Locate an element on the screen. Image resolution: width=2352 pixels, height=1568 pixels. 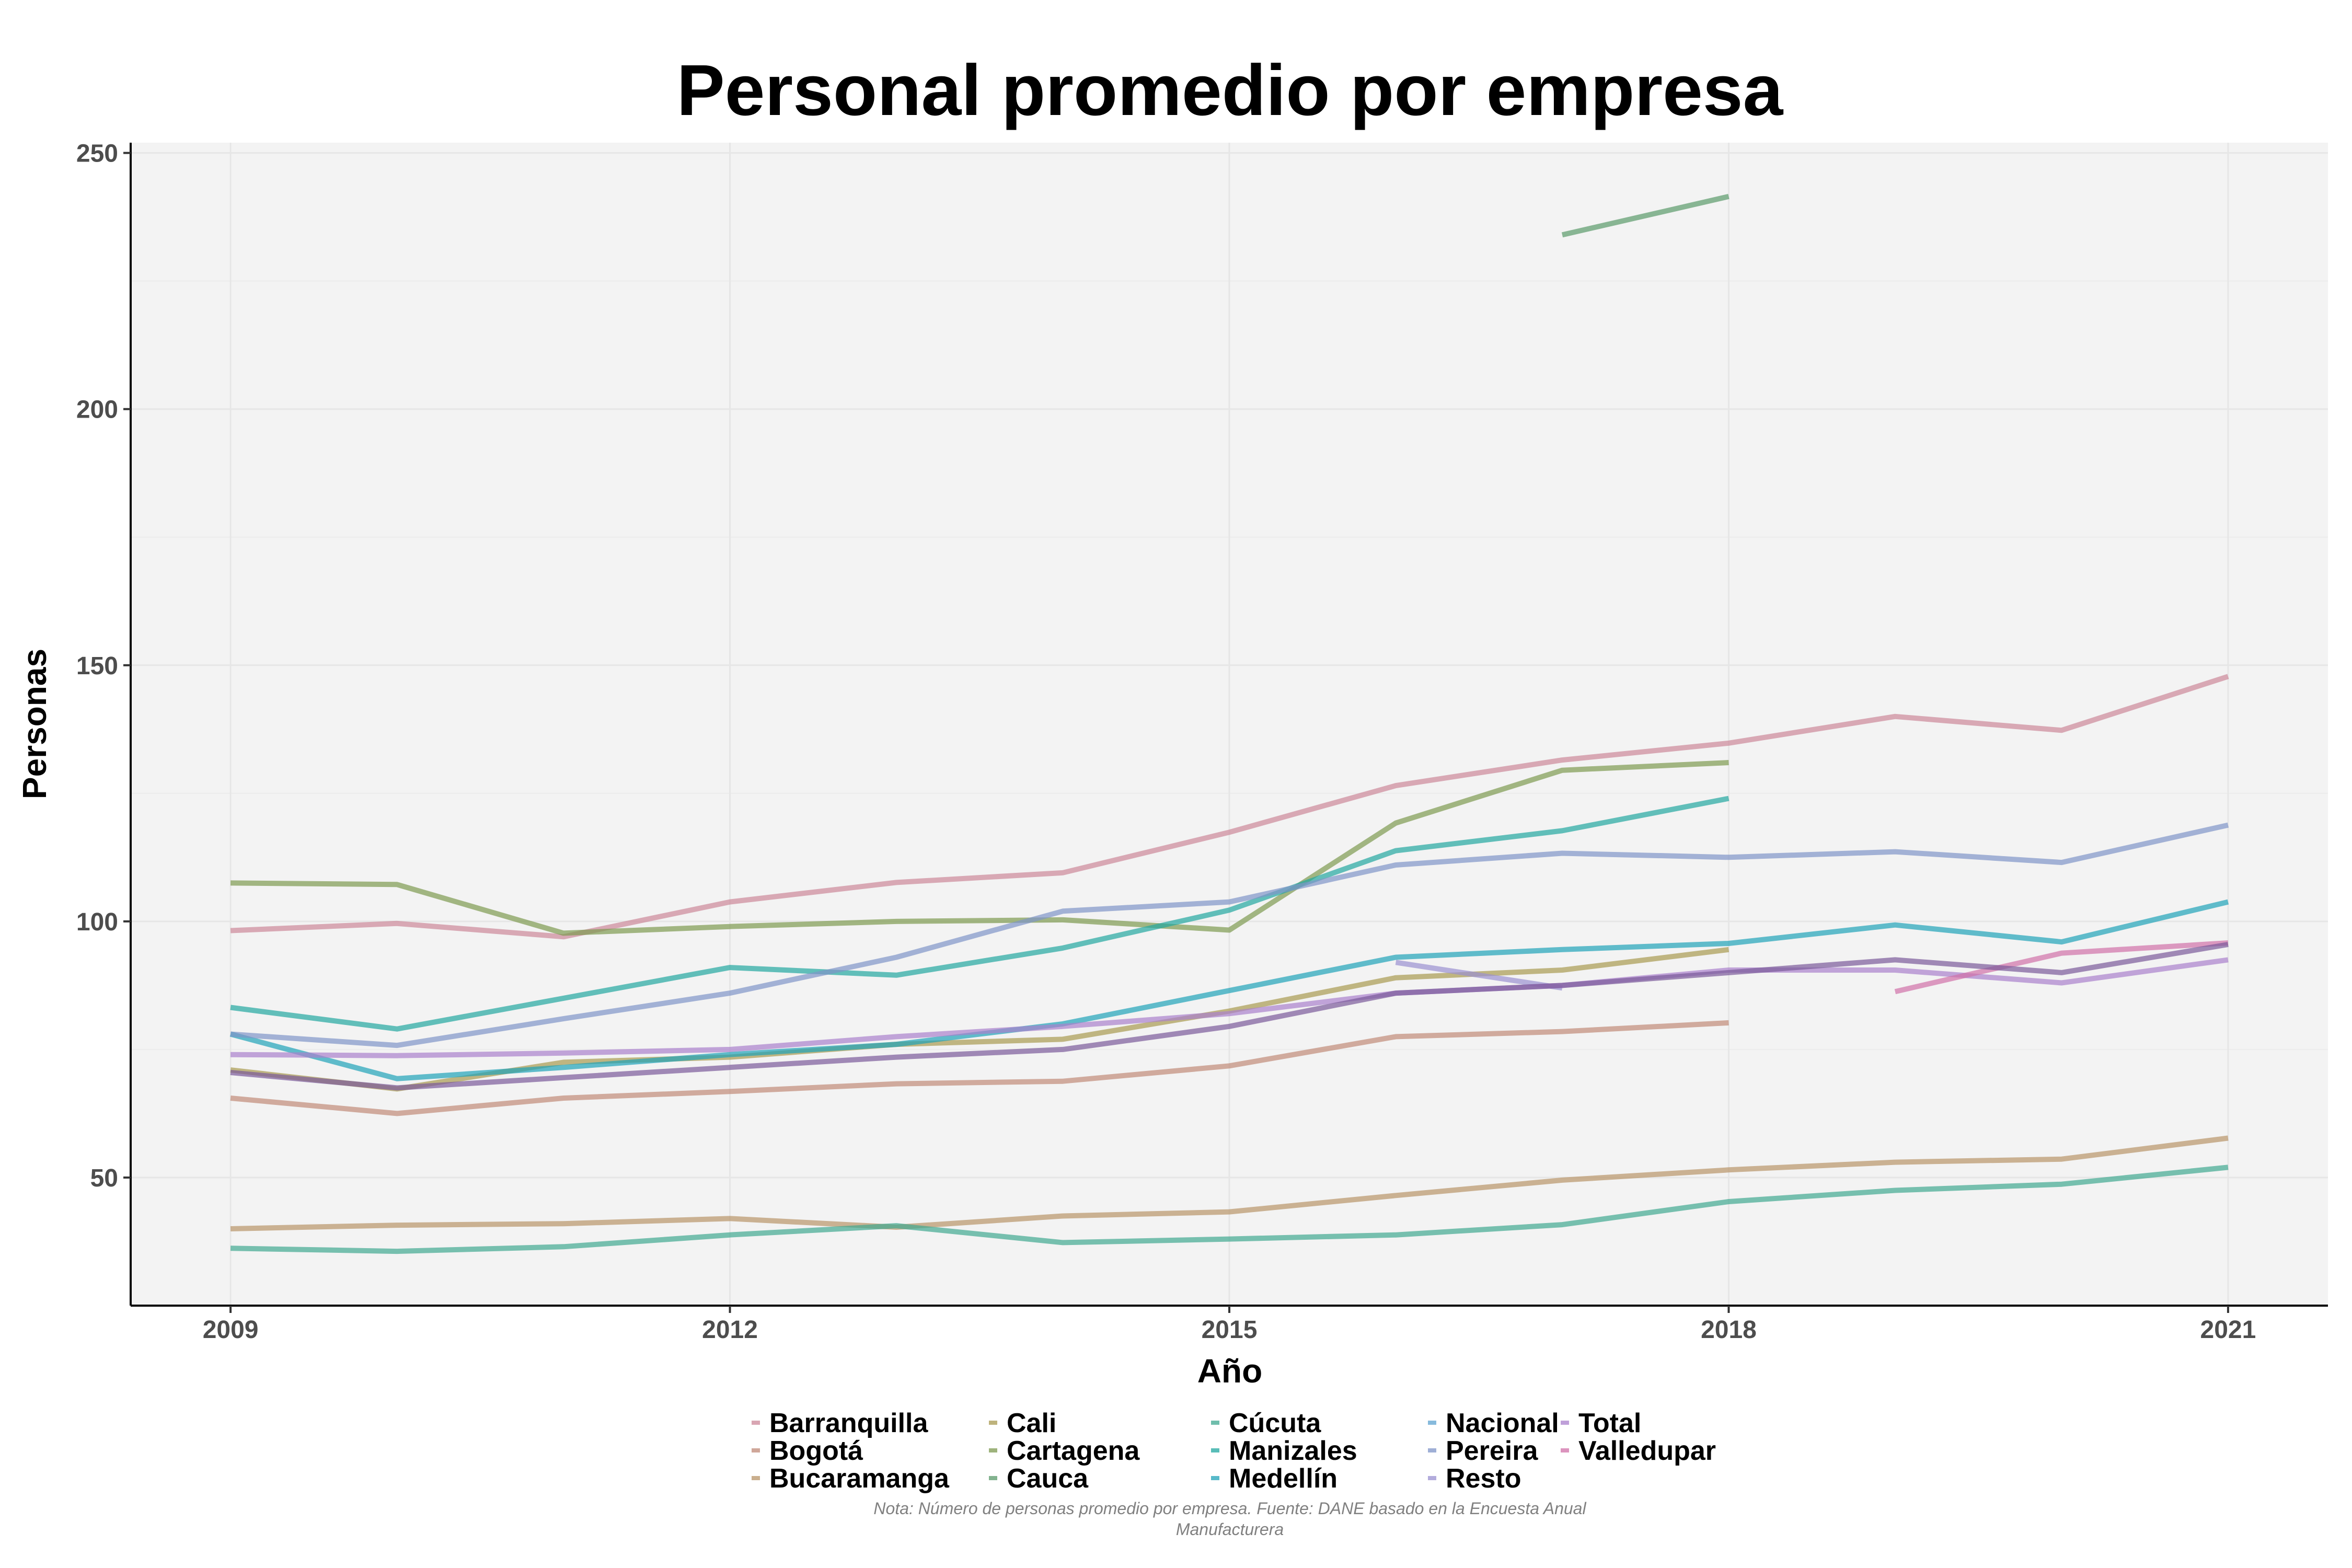
legend-label: Bogotá is located at coordinates (816, 1451).